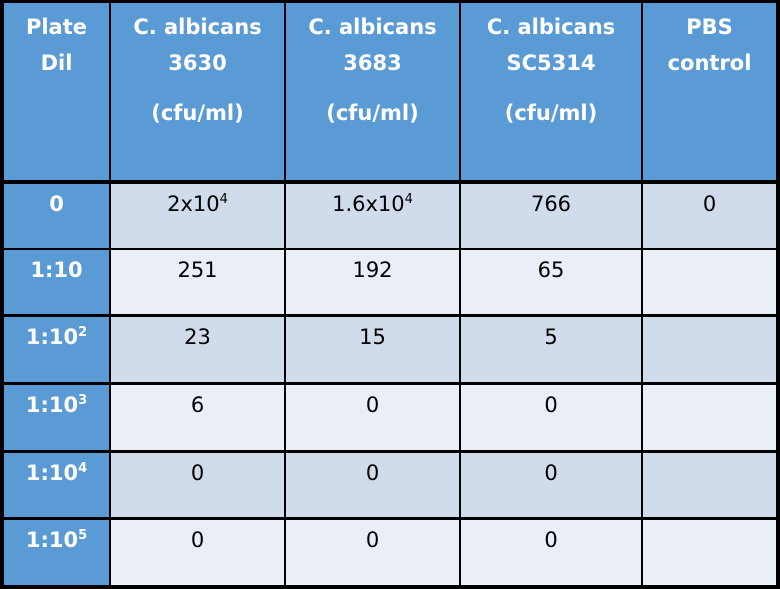  Describe the element at coordinates (197, 63) in the screenshot. I see `header-line: 3630` at that location.